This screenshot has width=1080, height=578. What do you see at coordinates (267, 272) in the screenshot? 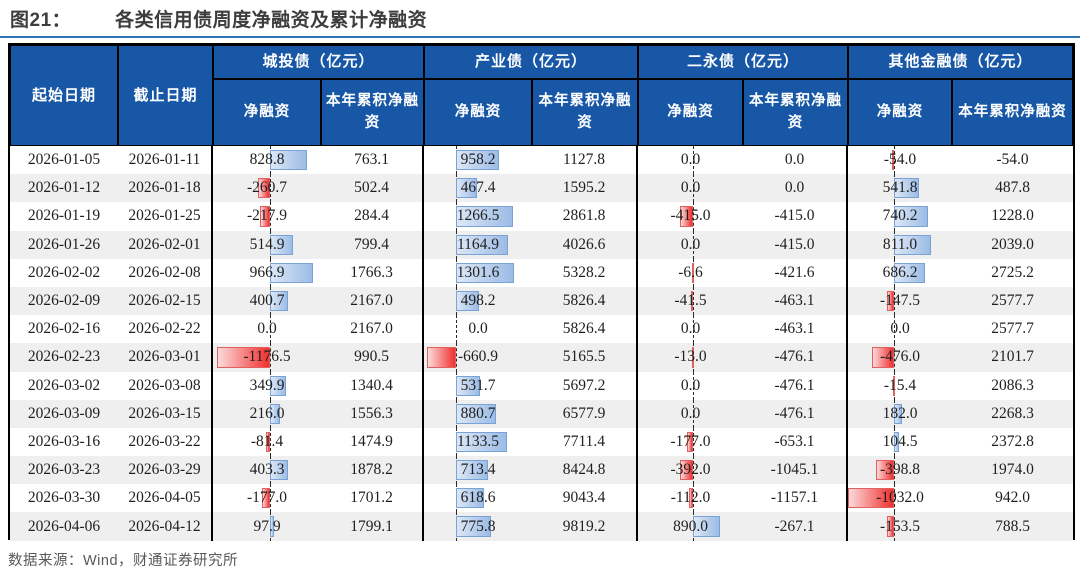
I see `net-financing-value: 966.9` at bounding box center [267, 272].